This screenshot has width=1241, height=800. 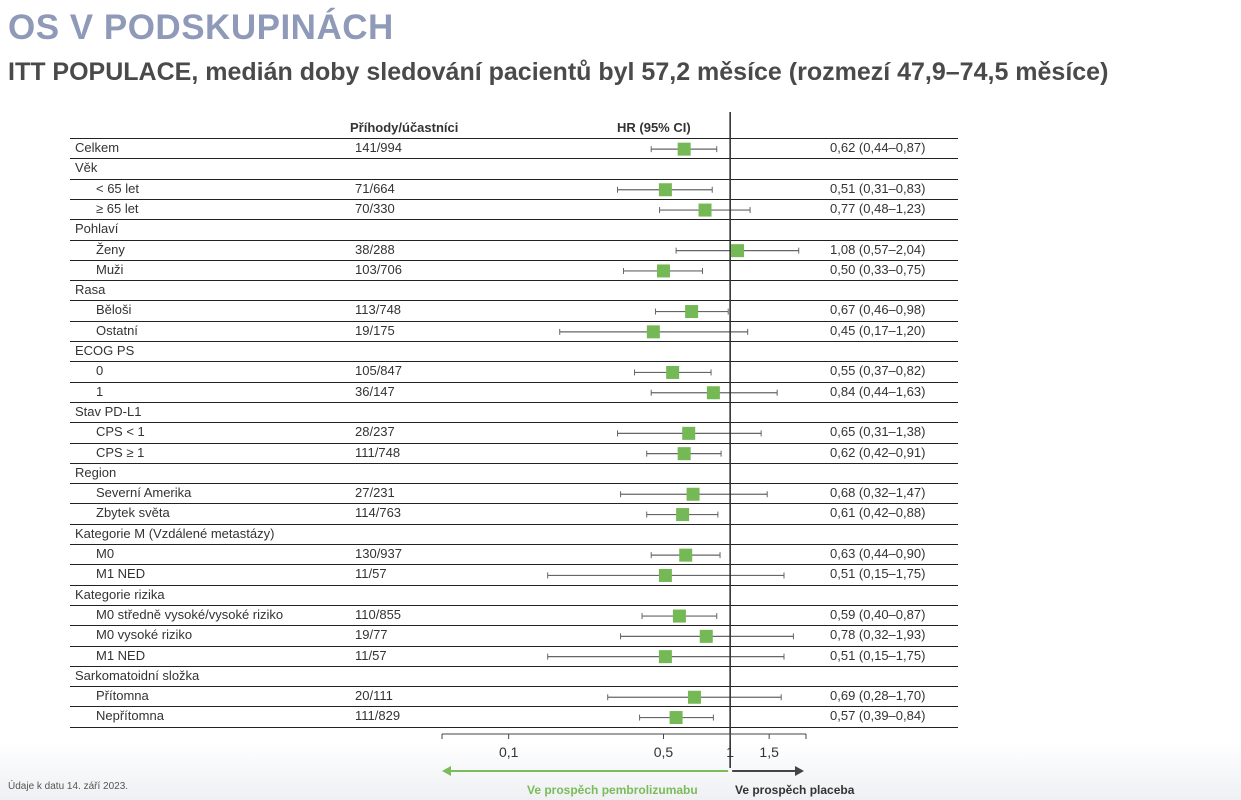 What do you see at coordinates (878, 371) in the screenshot?
I see `row-hr-value: 0,55 (0,37–0,82)` at bounding box center [878, 371].